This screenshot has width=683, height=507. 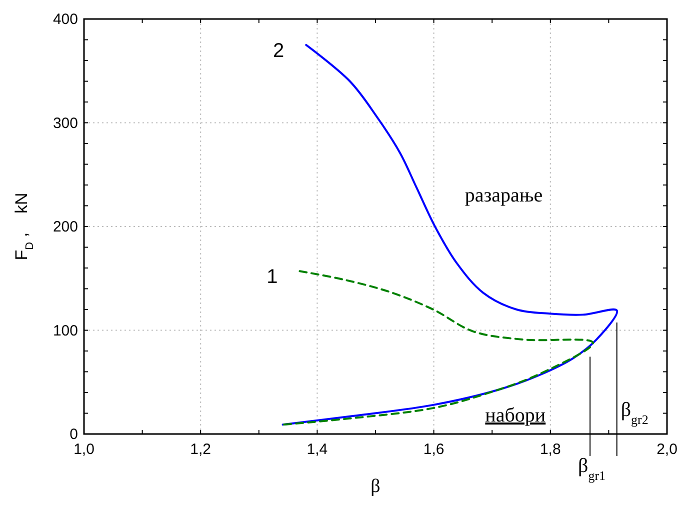 I want to click on y-tick-label: 300, so click(x=65, y=123).